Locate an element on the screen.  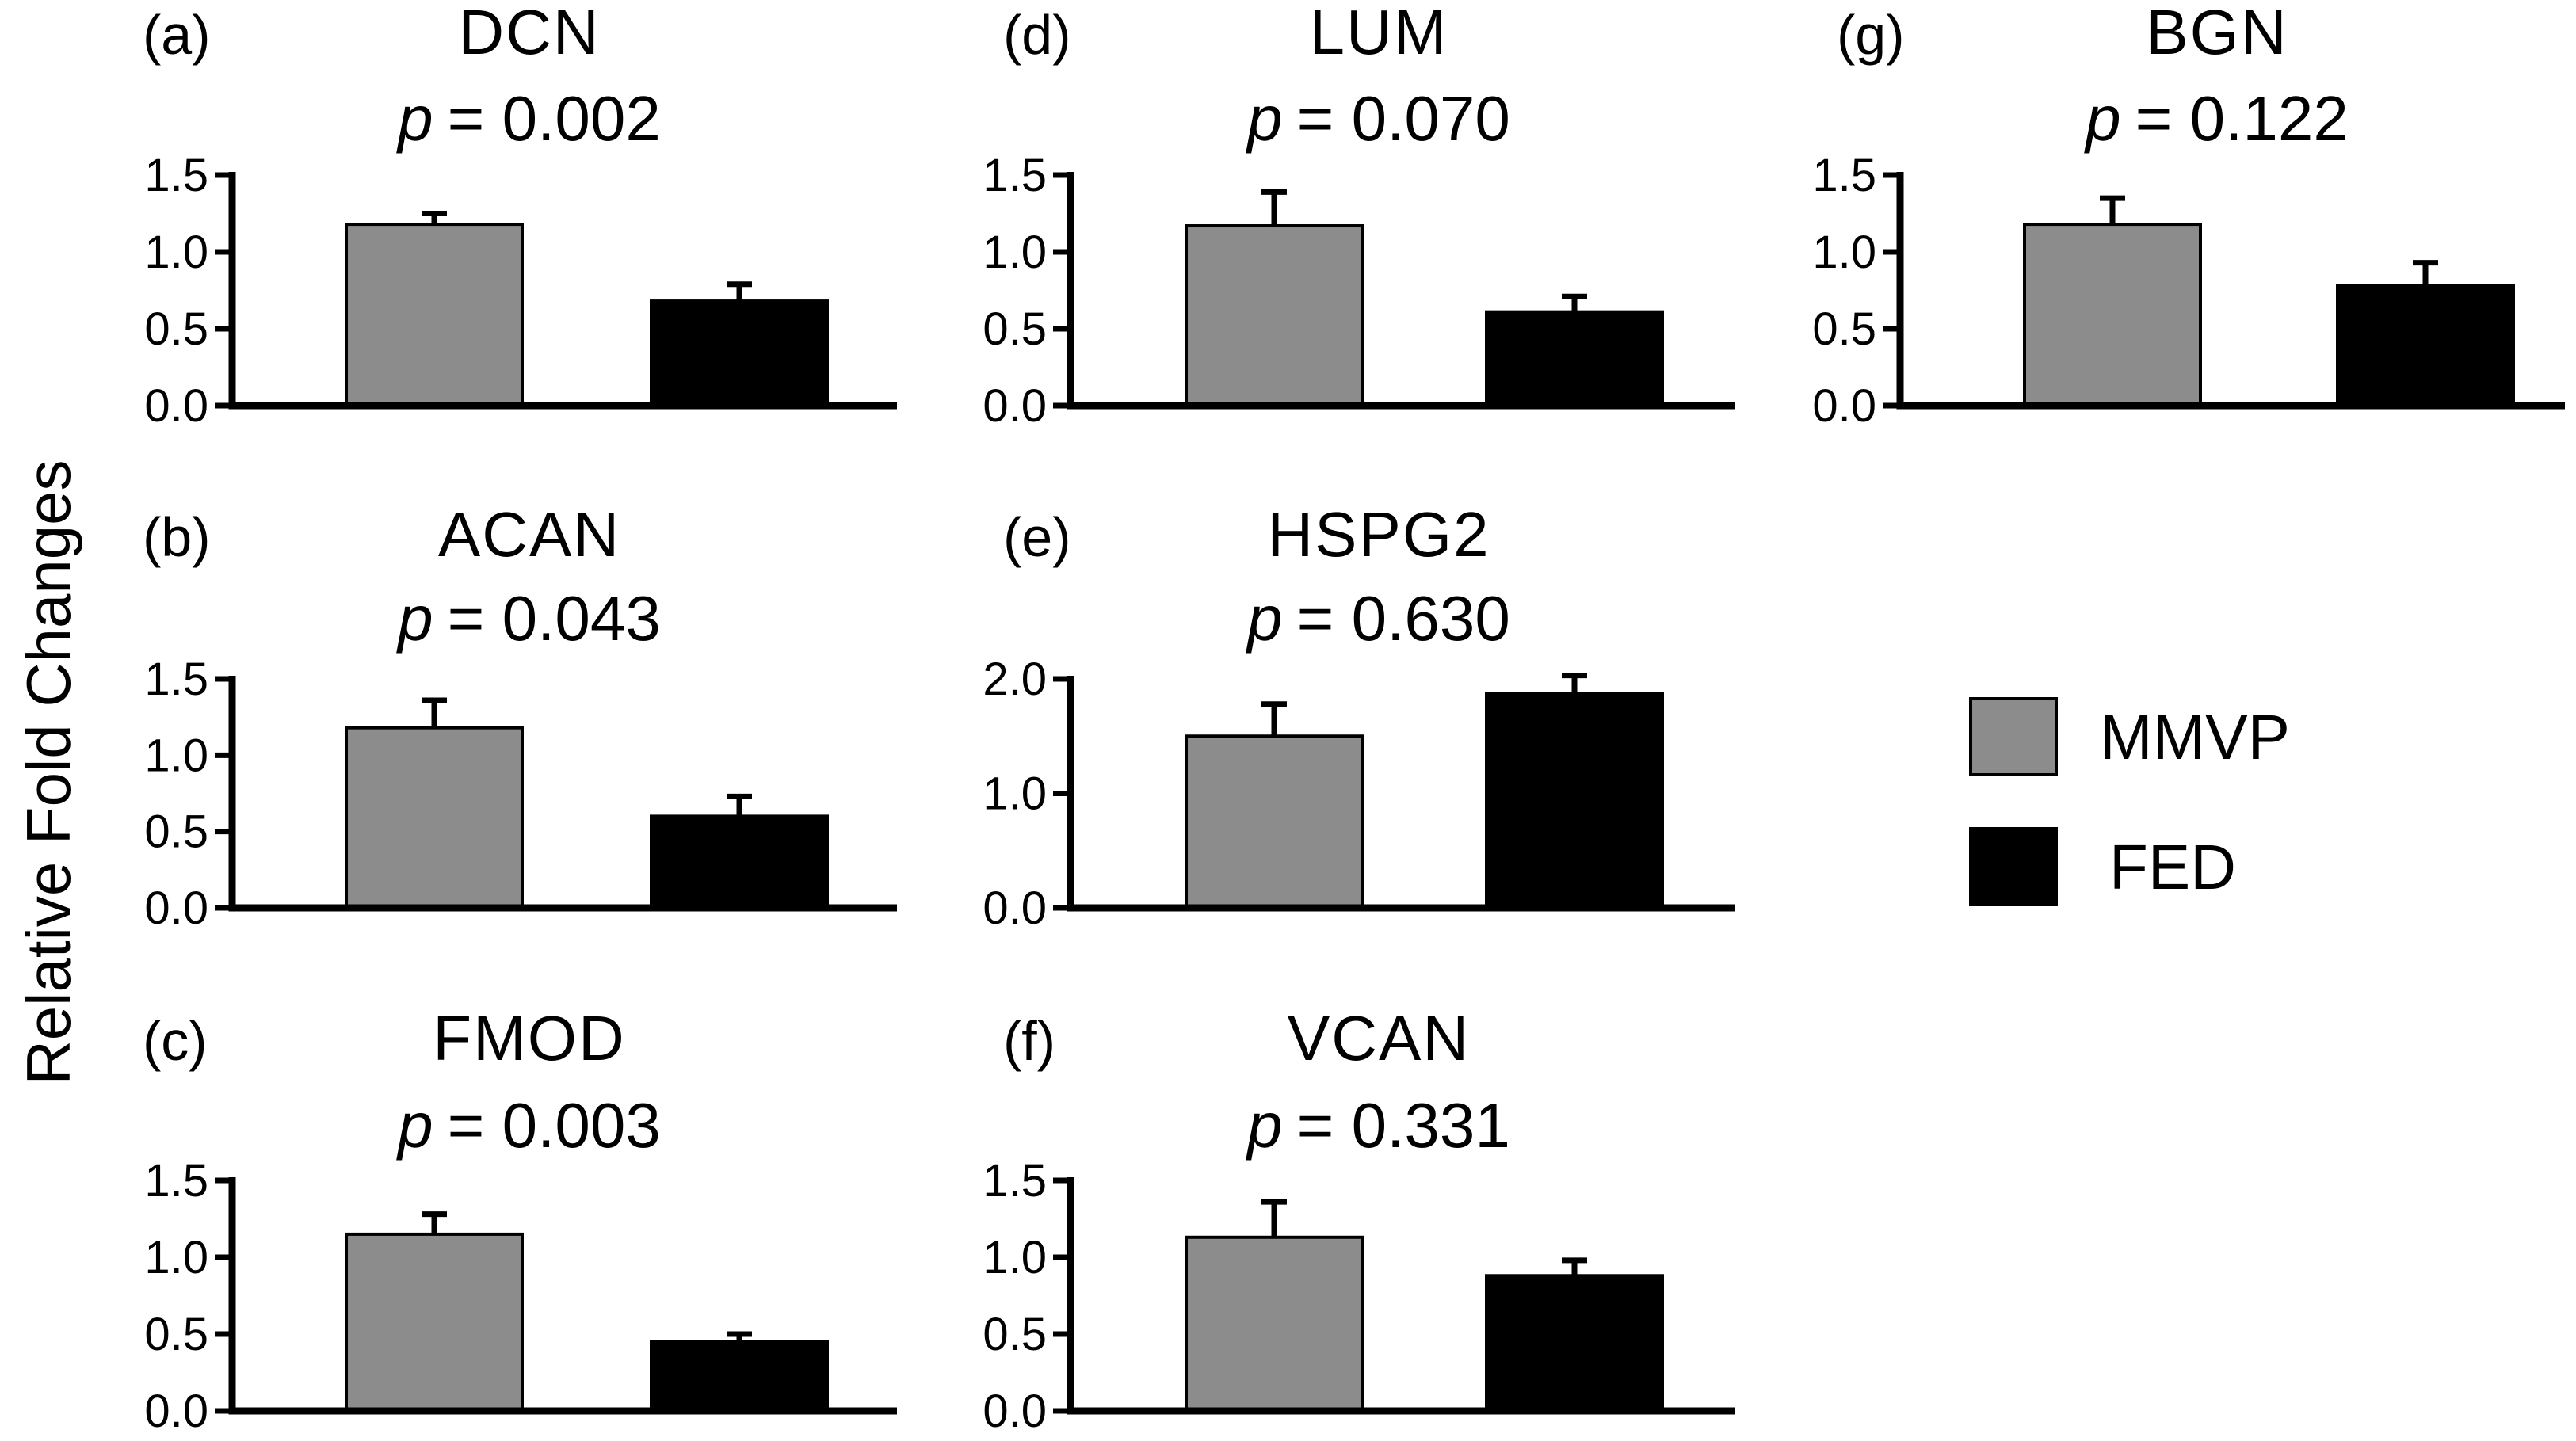
p-value-number: = 0.003 is located at coordinates (554, 1125).